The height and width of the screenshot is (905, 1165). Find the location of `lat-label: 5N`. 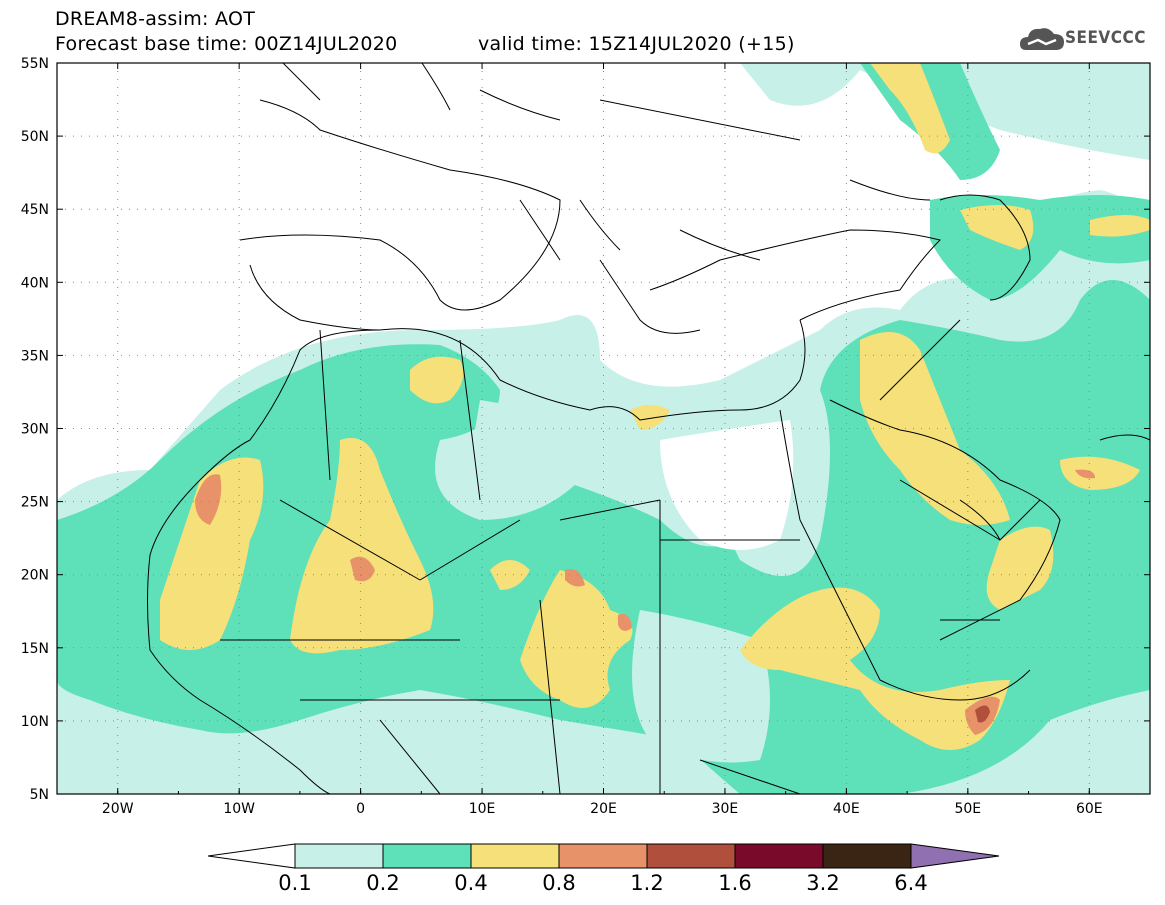

lat-label: 5N is located at coordinates (39, 795).